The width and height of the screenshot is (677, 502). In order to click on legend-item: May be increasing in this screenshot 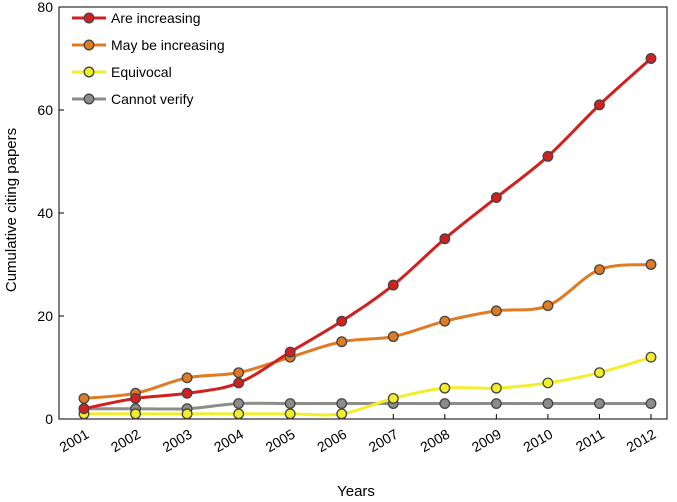, I will do `click(148, 45)`.